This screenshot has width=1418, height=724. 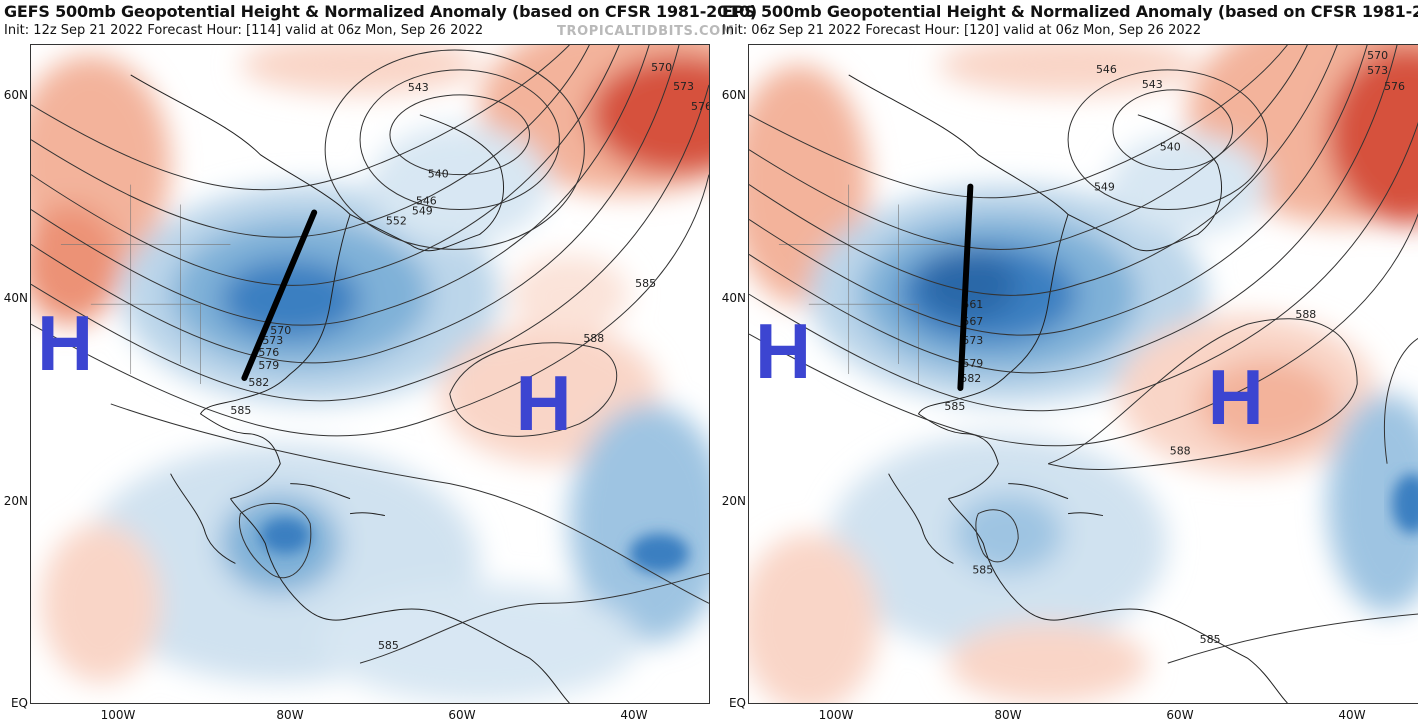 What do you see at coordinates (646, 31) in the screenshot?
I see `watermark: TROPICALTIDBITS.COM` at bounding box center [646, 31].